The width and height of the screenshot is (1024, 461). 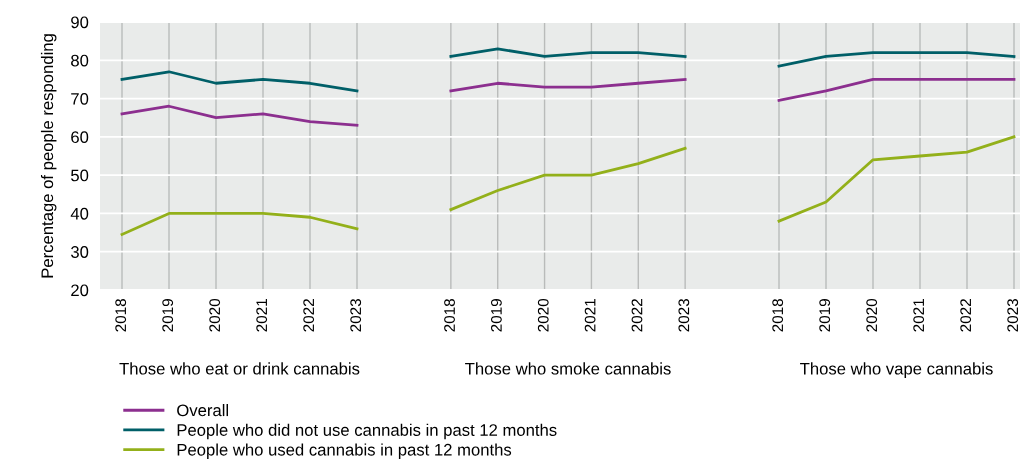 What do you see at coordinates (48, 156) in the screenshot?
I see `y-axis-title: Percentage of people responding` at bounding box center [48, 156].